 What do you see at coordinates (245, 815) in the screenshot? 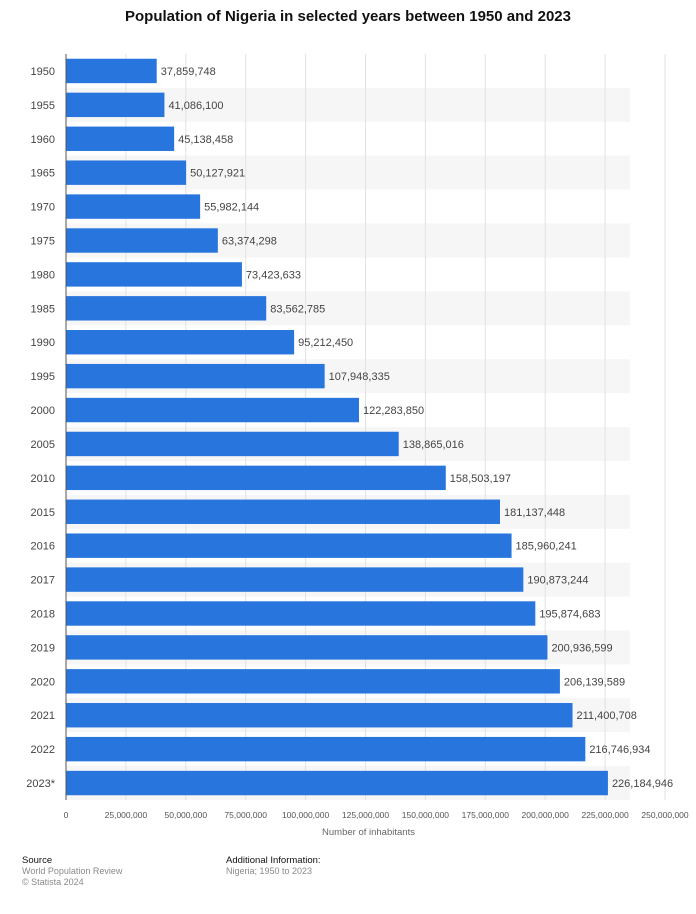
I see `x-tick-label: 75,000,000` at bounding box center [245, 815].